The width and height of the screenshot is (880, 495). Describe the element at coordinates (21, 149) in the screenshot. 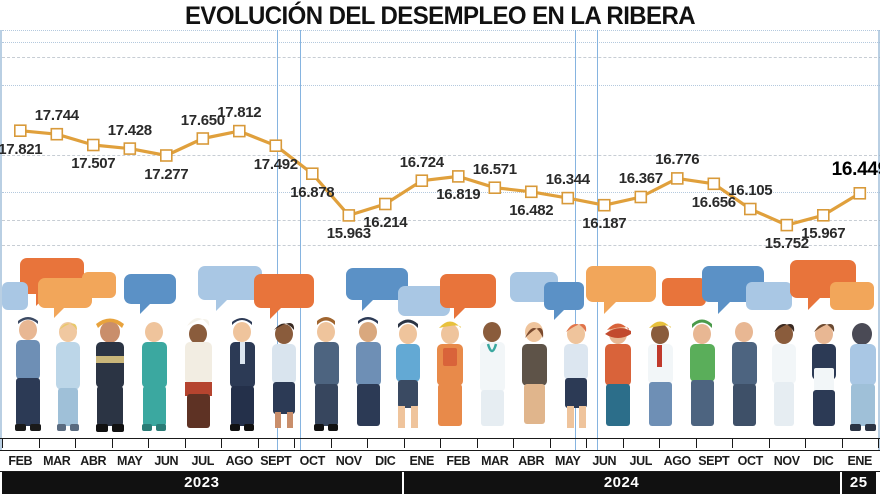

I see `data-label: 17.821` at that location.